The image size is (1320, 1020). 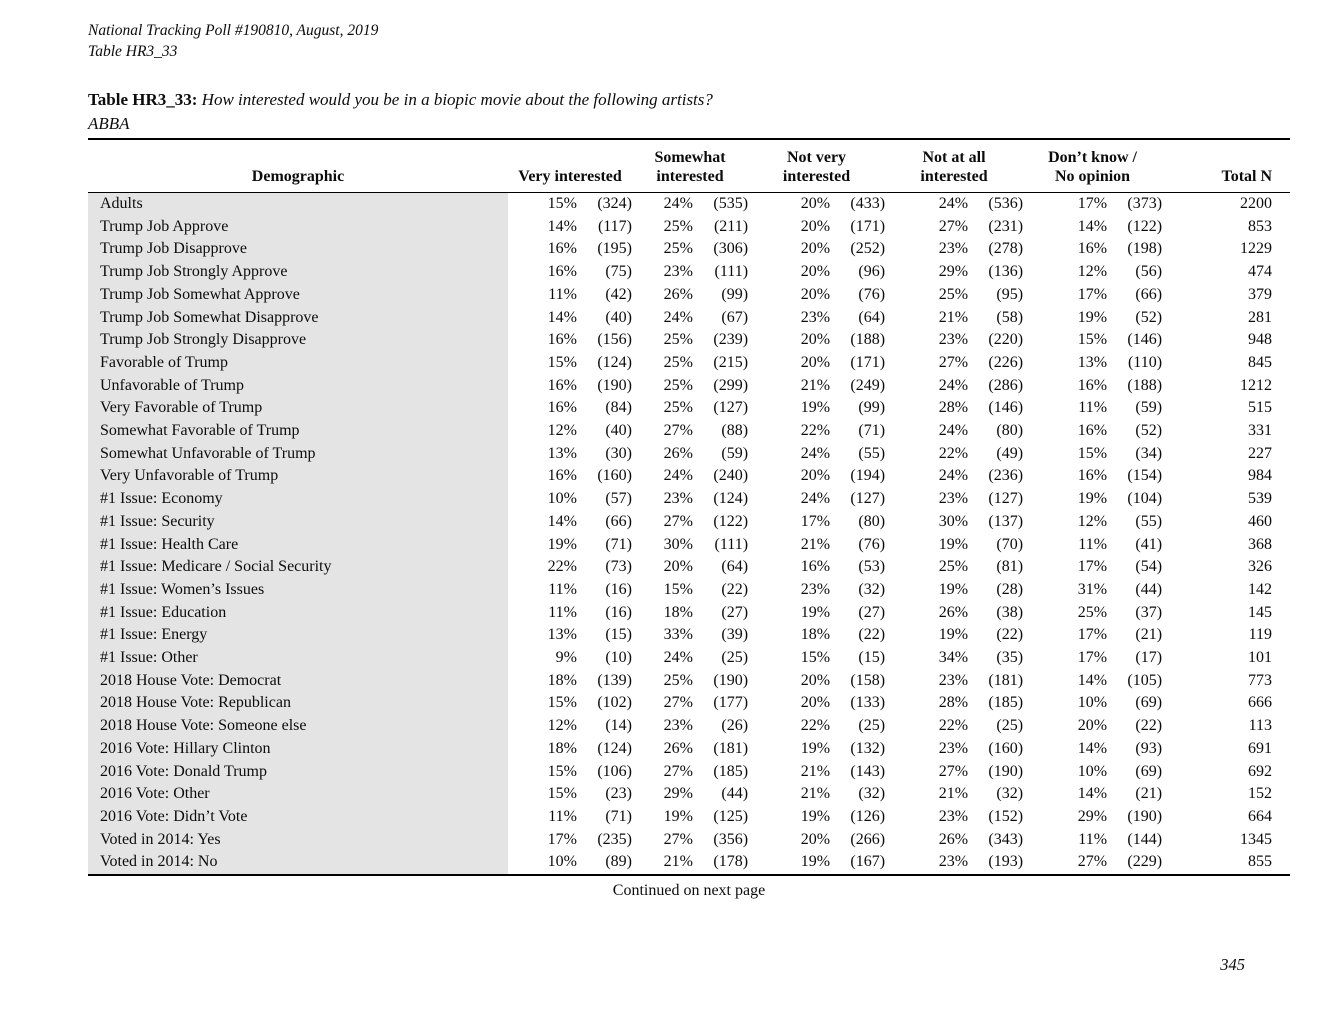 What do you see at coordinates (562, 680) in the screenshot?
I see `percent-cell: 18%` at bounding box center [562, 680].